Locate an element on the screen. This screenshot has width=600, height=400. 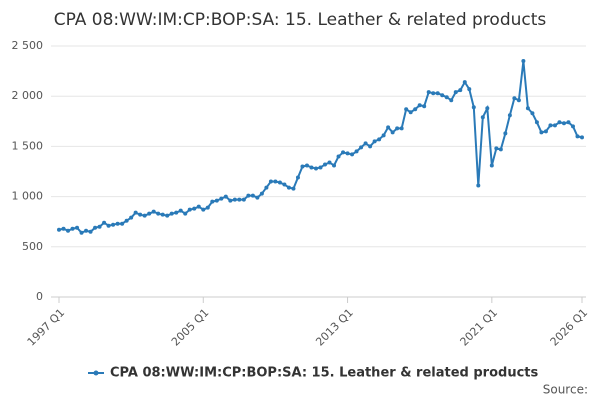
source: Source: is located at coordinates (565, 390).